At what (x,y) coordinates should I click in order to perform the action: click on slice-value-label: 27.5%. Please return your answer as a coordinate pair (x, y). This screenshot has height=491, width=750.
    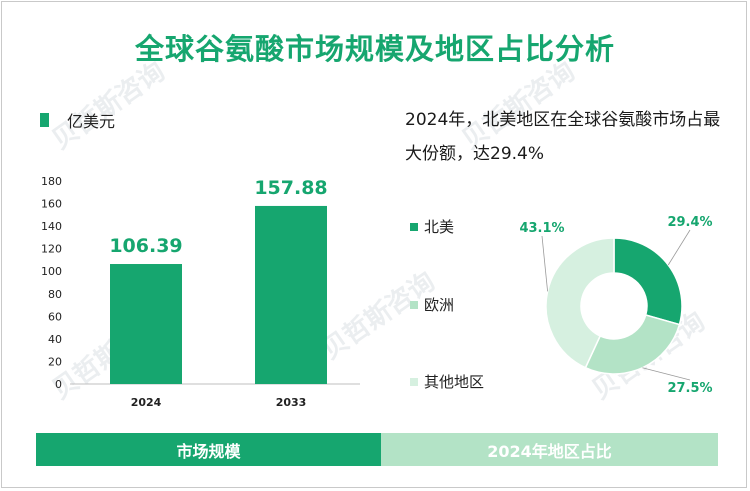
    Looking at the image, I should click on (689, 388).